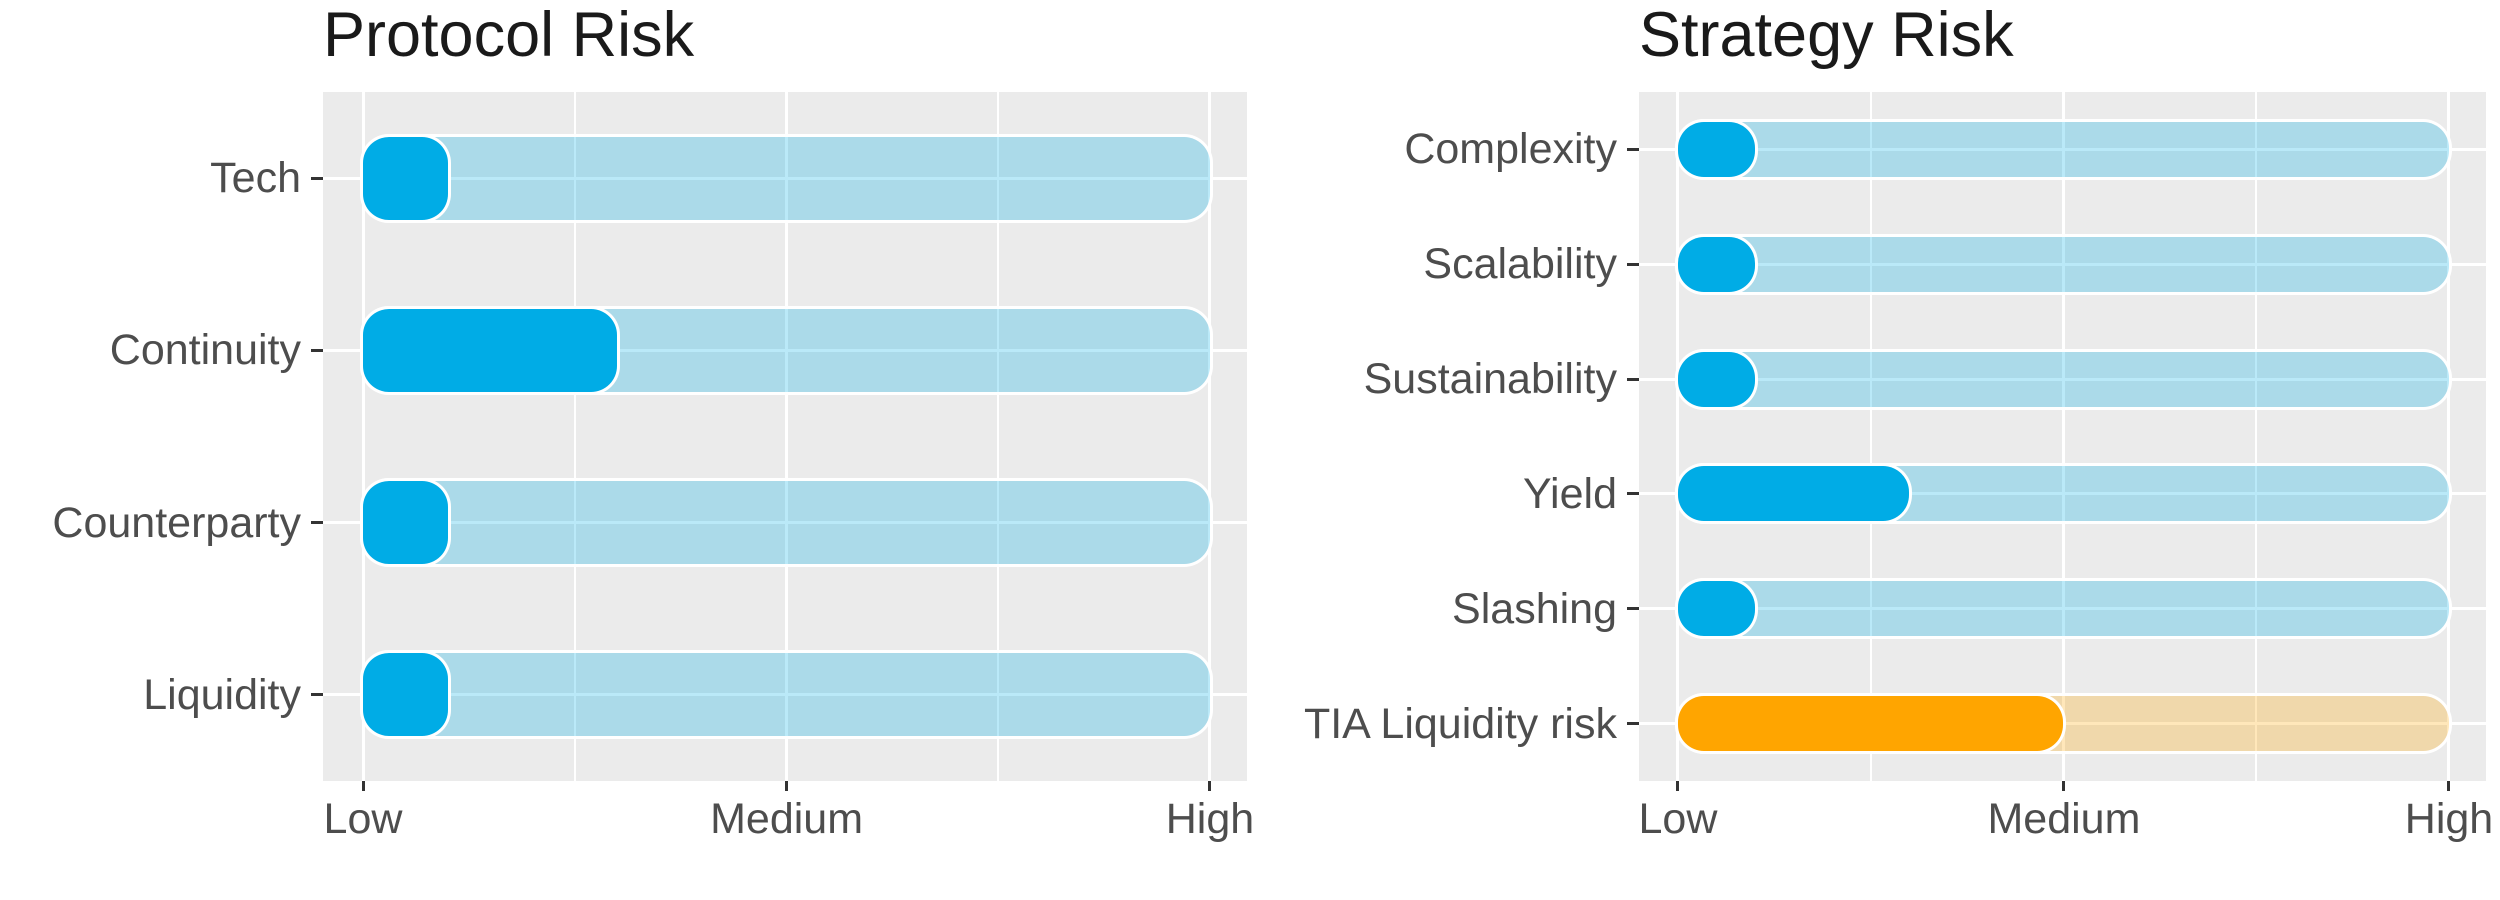  I want to click on category-label: Tech, so click(255, 178).